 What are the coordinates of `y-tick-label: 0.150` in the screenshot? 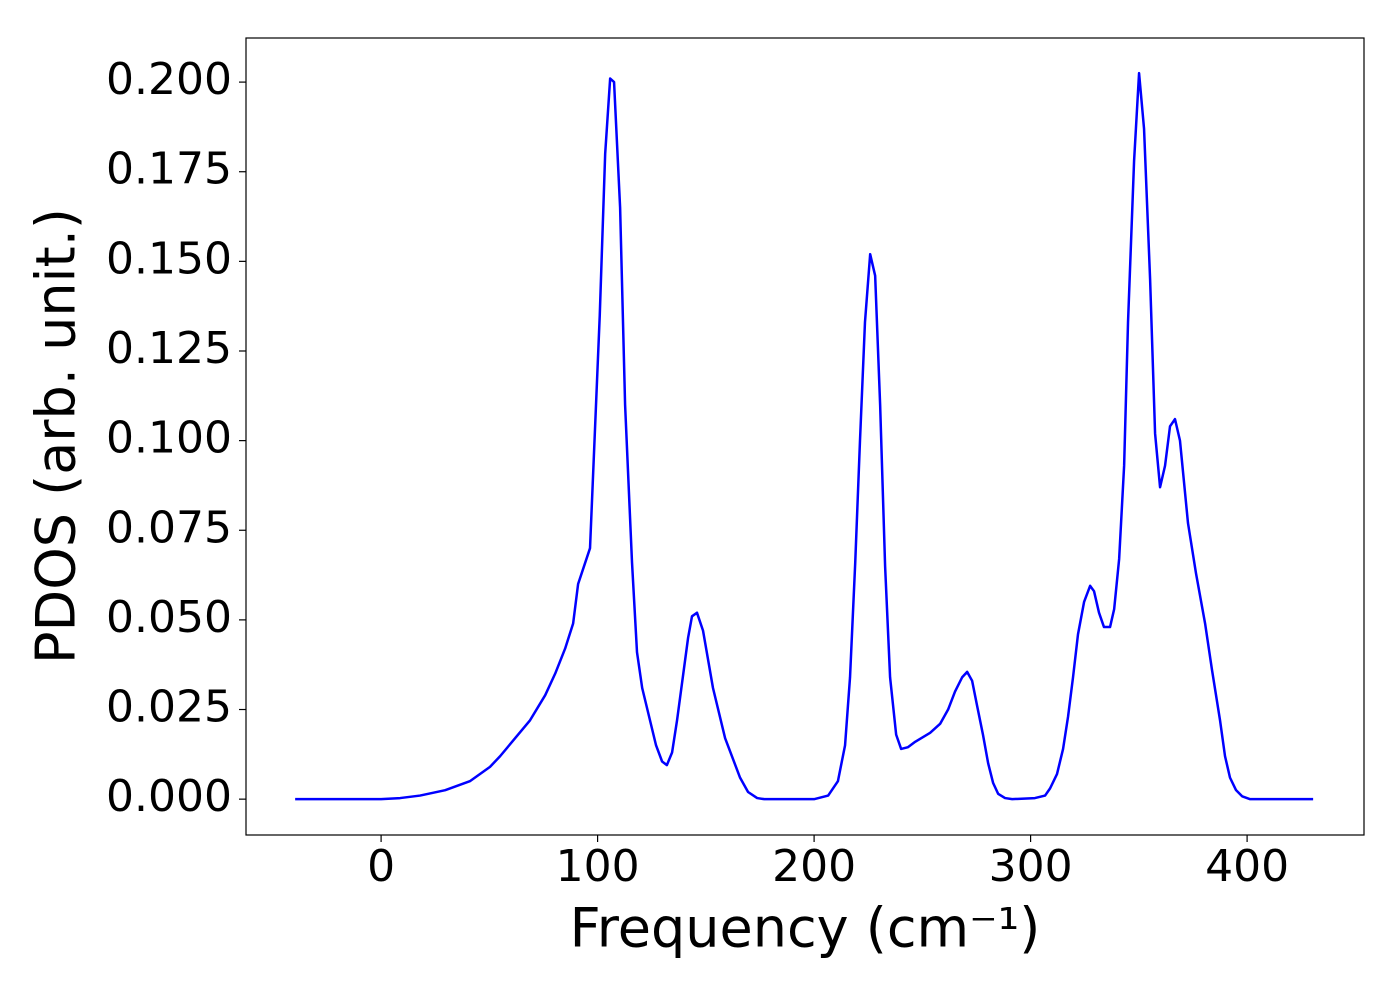 It's located at (169, 258).